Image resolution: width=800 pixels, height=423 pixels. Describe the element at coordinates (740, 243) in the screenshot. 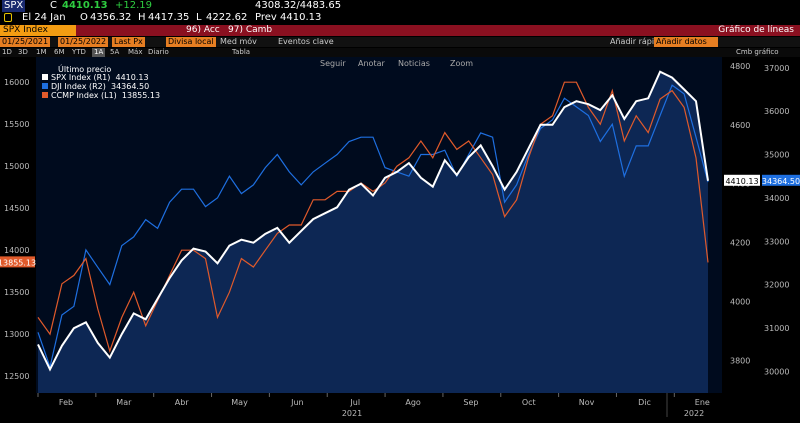

I see `r1-axis-tick-label: 4200` at that location.